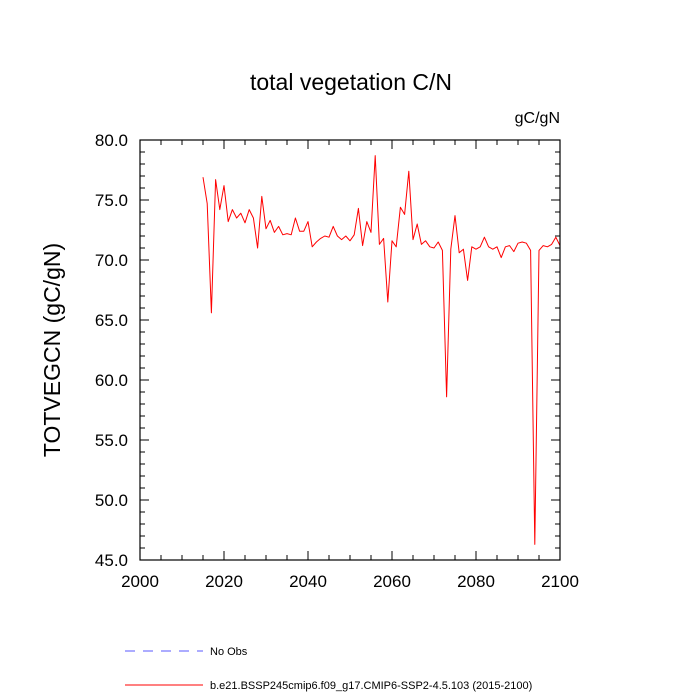 The height and width of the screenshot is (700, 700). What do you see at coordinates (351, 82) in the screenshot?
I see `chart-title: total vegetation C/N` at bounding box center [351, 82].